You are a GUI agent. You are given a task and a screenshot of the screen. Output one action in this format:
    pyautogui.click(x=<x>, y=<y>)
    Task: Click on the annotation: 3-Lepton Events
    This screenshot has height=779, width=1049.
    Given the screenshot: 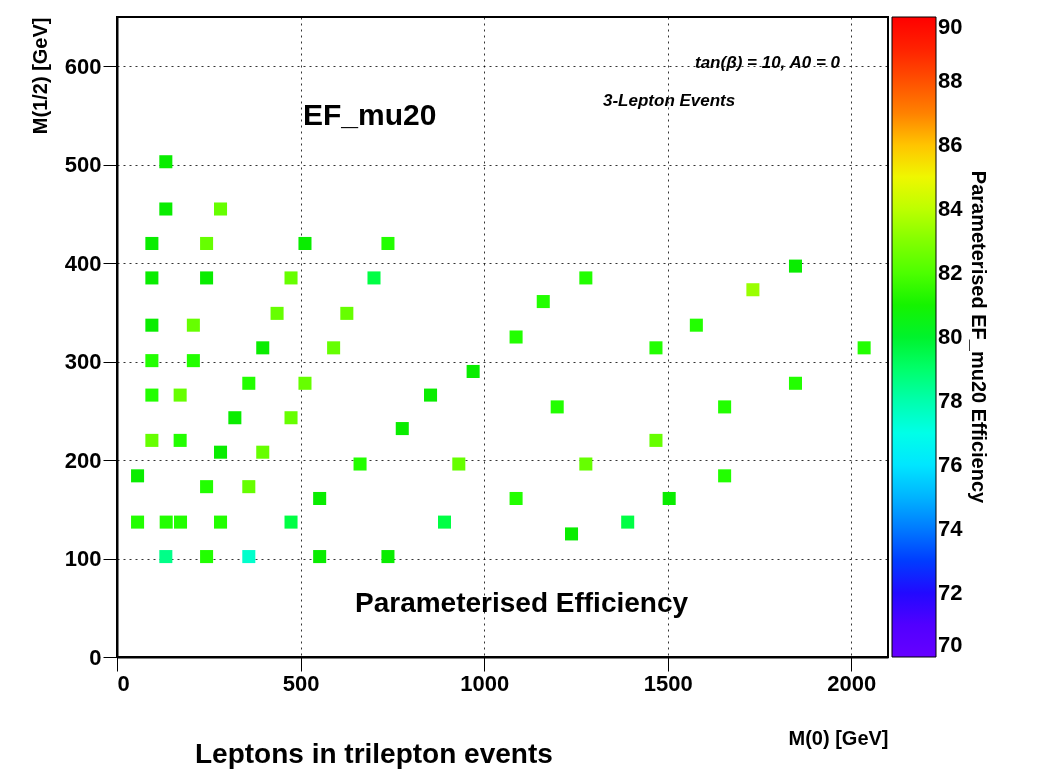 What is the action you would take?
    pyautogui.click(x=669, y=100)
    